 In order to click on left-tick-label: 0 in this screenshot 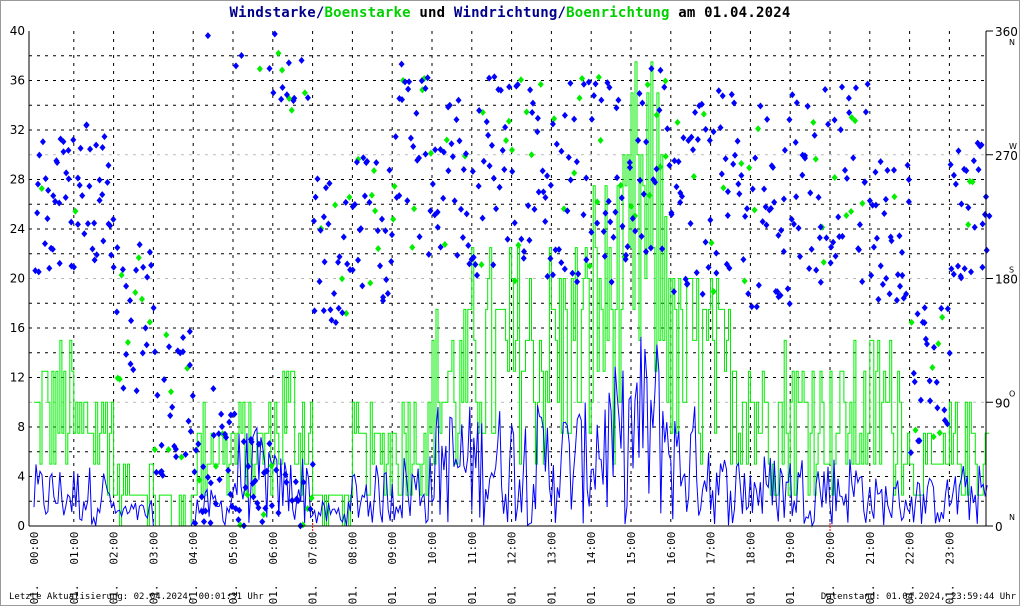, I will do `click(21, 526)`.